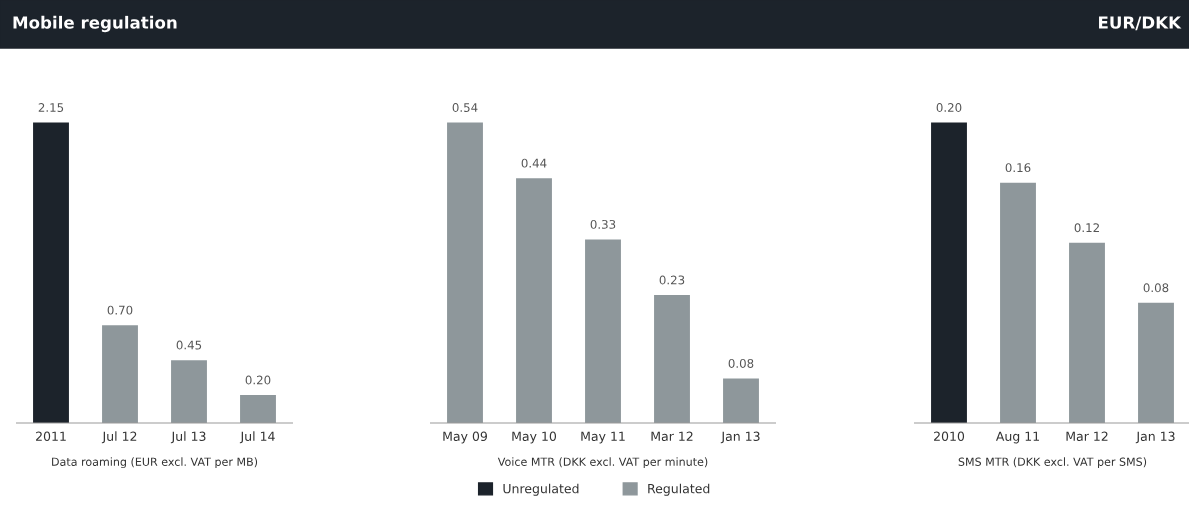  What do you see at coordinates (189, 345) in the screenshot?
I see `data-label: 0.45` at bounding box center [189, 345].